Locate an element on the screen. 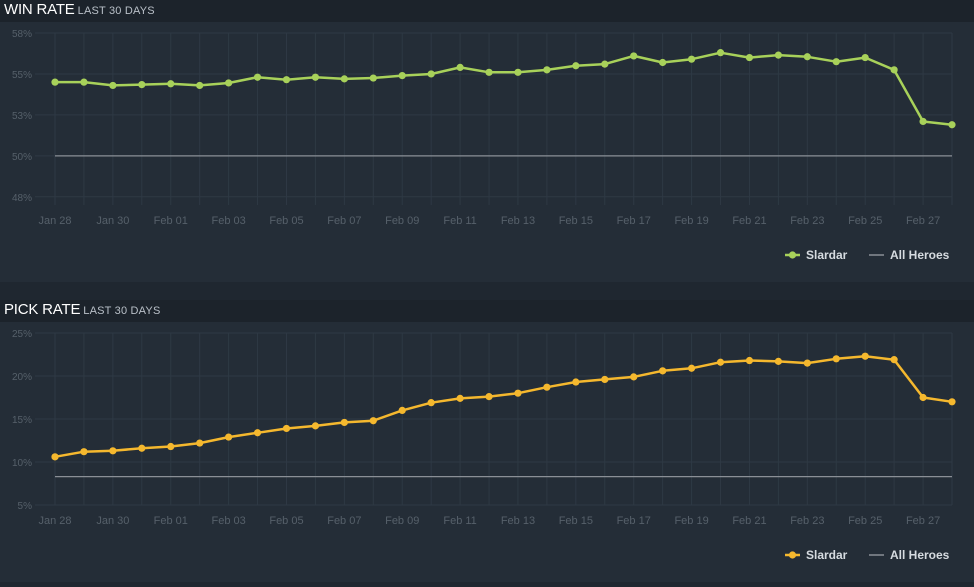 Image resolution: width=974 pixels, height=587 pixels. win-rate-legend: Slardar All Heroes is located at coordinates (867, 255).